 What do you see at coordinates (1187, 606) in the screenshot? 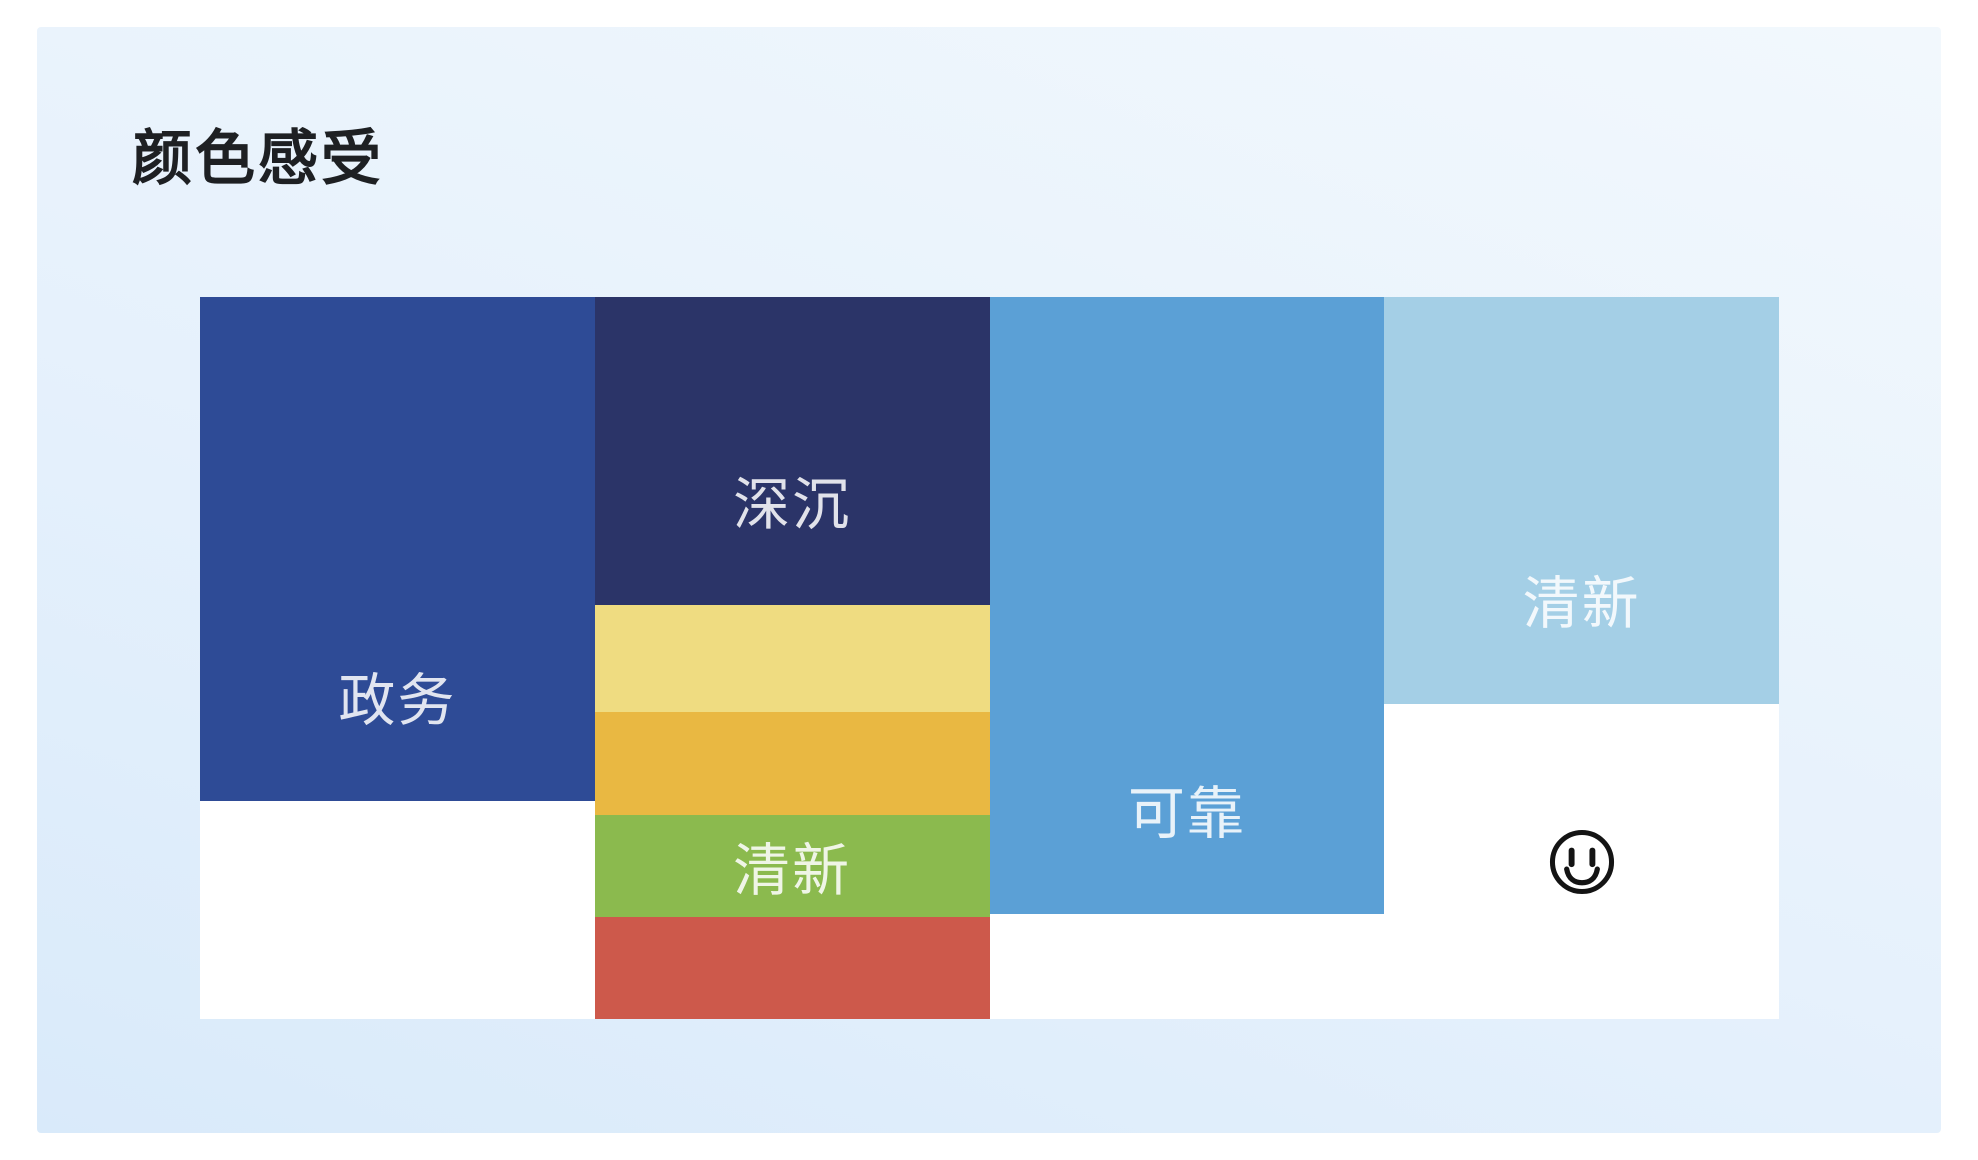
I see `color-block: 可靠` at bounding box center [1187, 606].